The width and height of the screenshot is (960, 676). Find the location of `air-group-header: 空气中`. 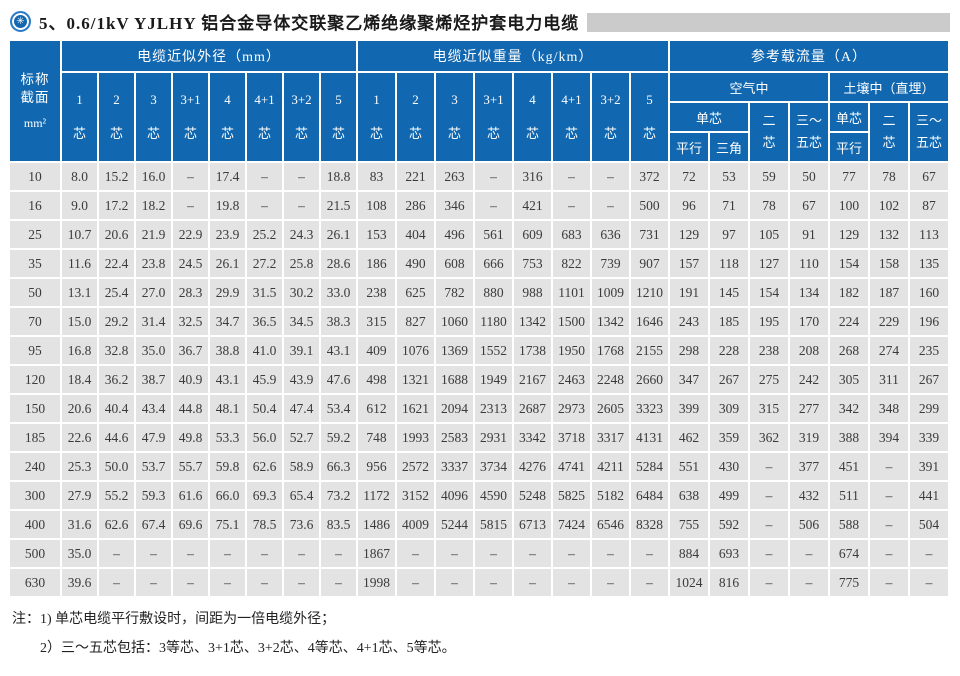

air-group-header: 空气中 is located at coordinates (749, 87).